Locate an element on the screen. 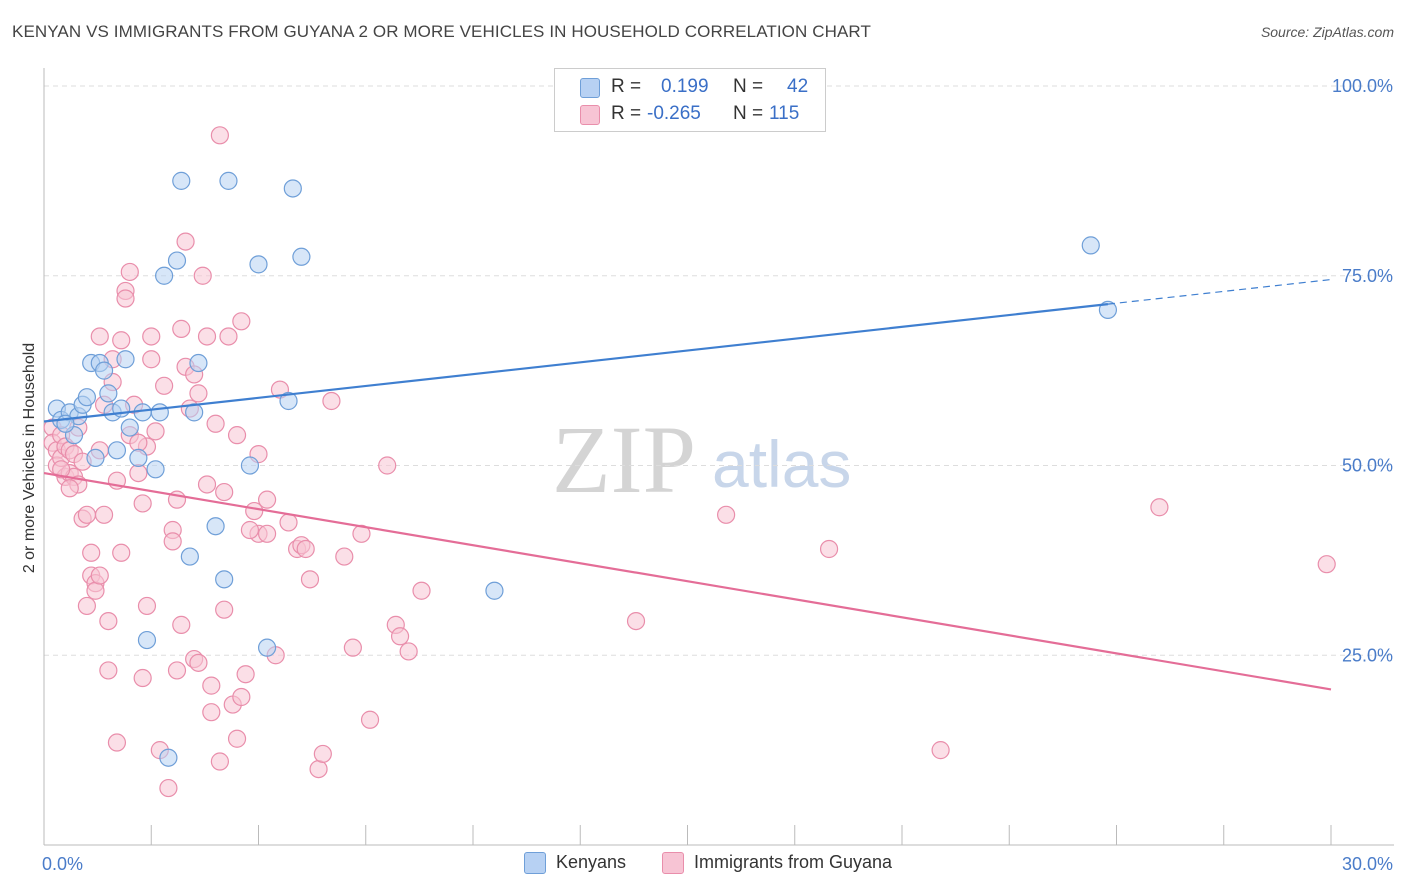  kenyans-swatch is located at coordinates (590, 88).